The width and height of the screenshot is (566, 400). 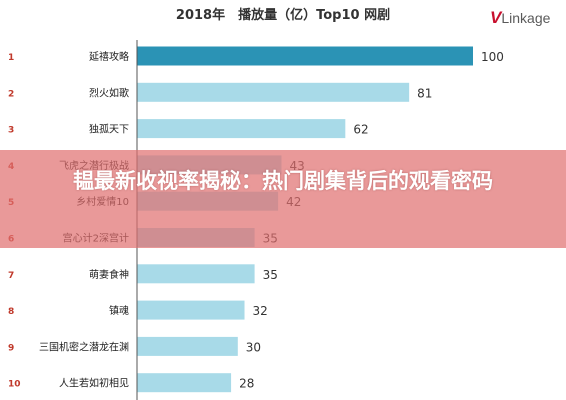 What do you see at coordinates (246, 384) in the screenshot?
I see `value-label: 28` at bounding box center [246, 384].